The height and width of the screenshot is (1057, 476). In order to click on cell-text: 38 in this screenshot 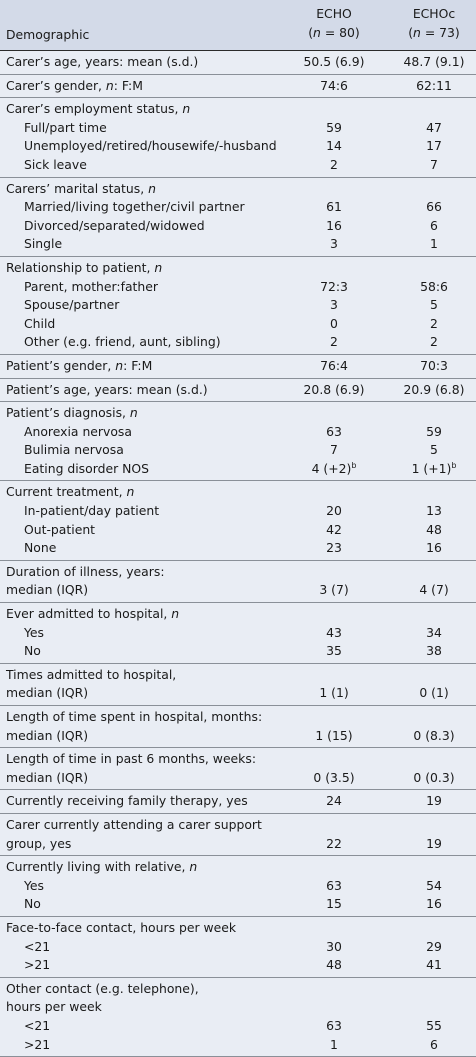, I will do `click(434, 651)`.